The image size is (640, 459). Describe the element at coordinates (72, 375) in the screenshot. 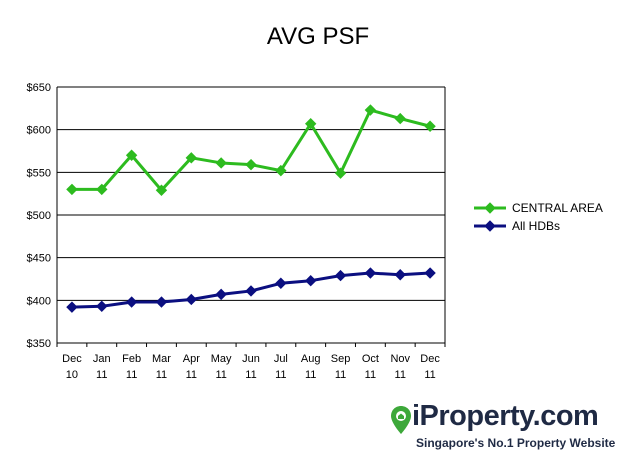

I see `x-tick-label-year: 10` at that location.